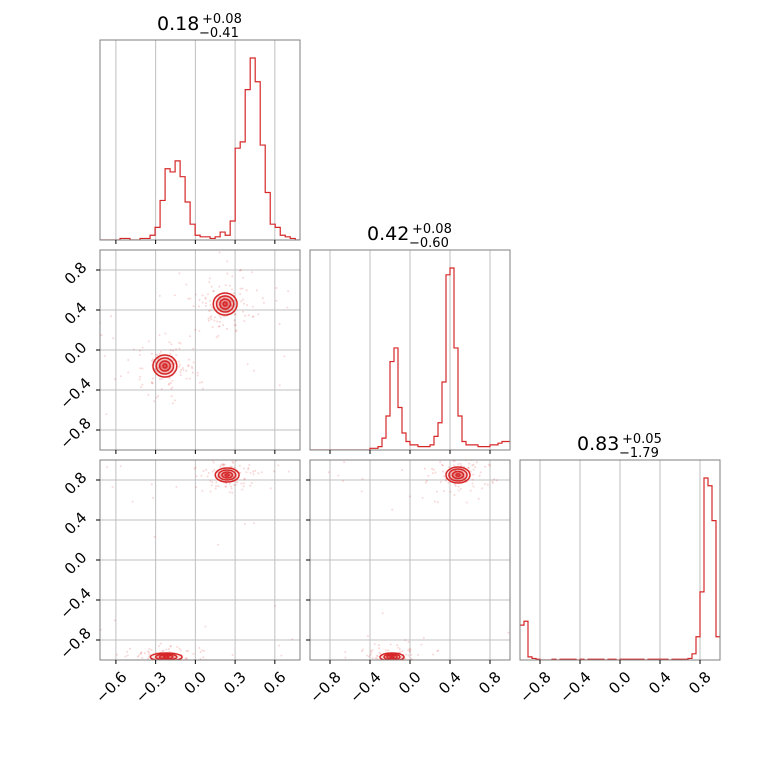  What do you see at coordinates (235, 683) in the screenshot?
I see `x-tick-label: 0.3` at bounding box center [235, 683].